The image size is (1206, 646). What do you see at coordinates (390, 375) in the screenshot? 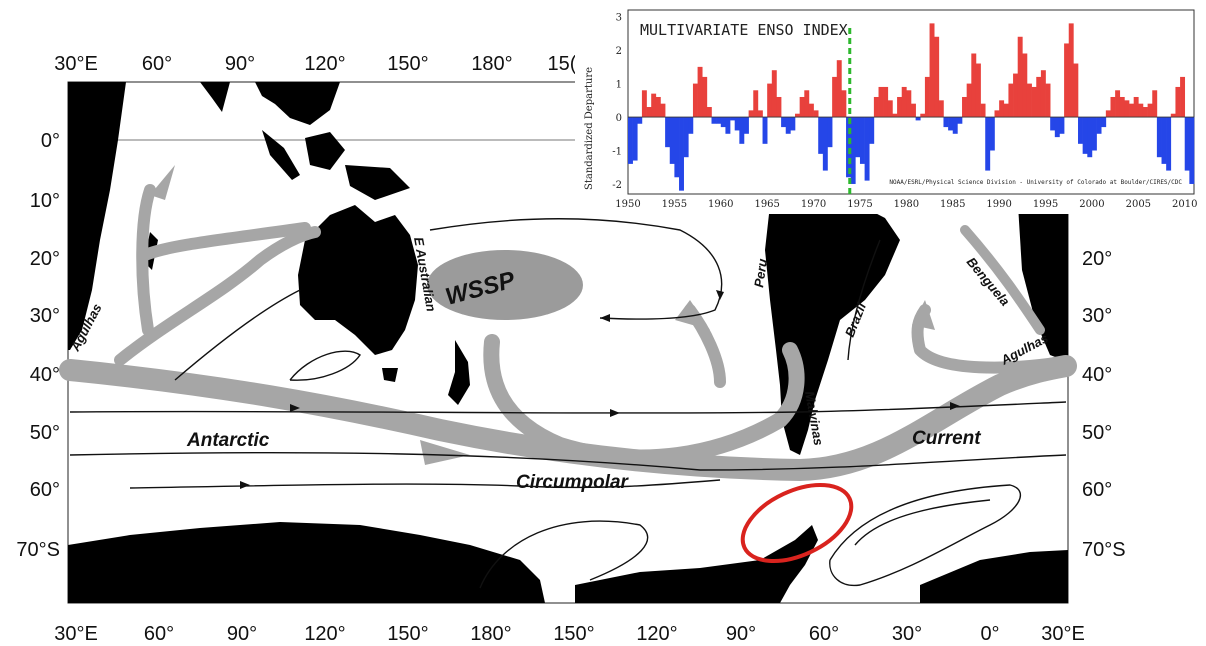
I see `tasmania-landmass` at bounding box center [390, 375].